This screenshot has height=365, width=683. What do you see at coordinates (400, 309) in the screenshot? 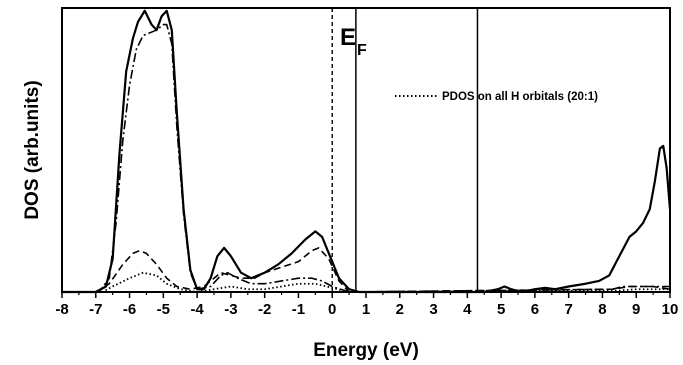
I see `x-tick-label: 2` at bounding box center [400, 309].